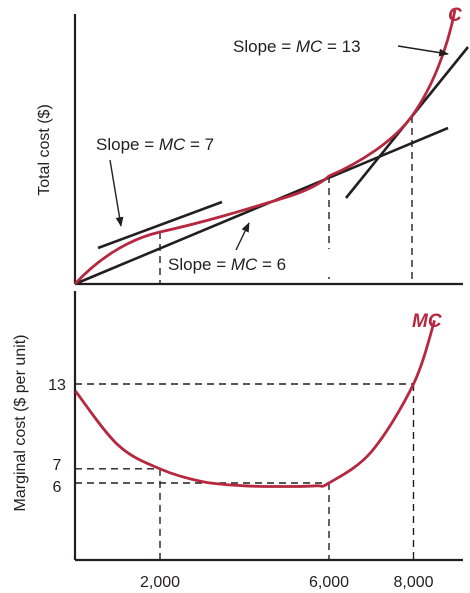  What do you see at coordinates (297, 46) in the screenshot?
I see `slope-annotation-mc-13: Slope = MC = 13` at bounding box center [297, 46].